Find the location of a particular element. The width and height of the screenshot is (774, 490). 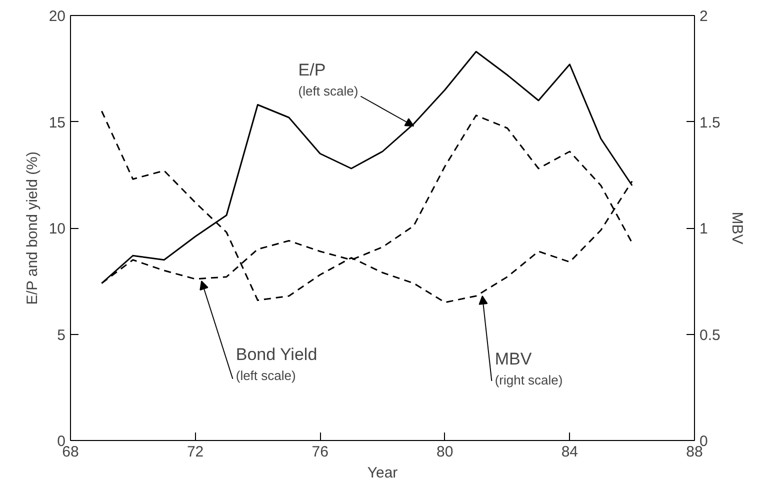

y-tick-label: 5 is located at coordinates (61, 335).